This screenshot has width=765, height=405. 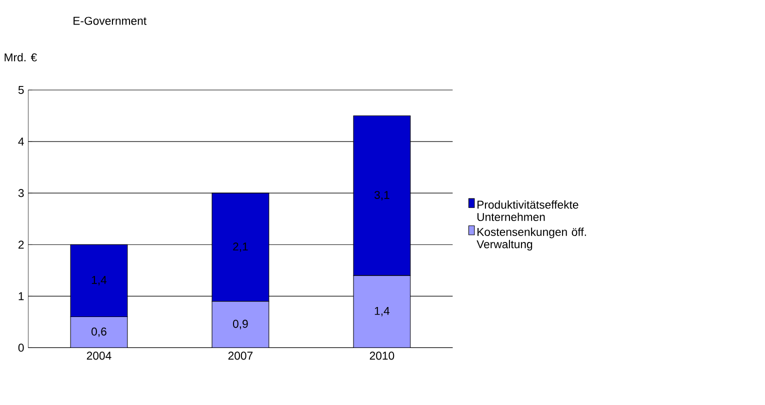 I want to click on chart-title: E-Government, so click(x=110, y=20).